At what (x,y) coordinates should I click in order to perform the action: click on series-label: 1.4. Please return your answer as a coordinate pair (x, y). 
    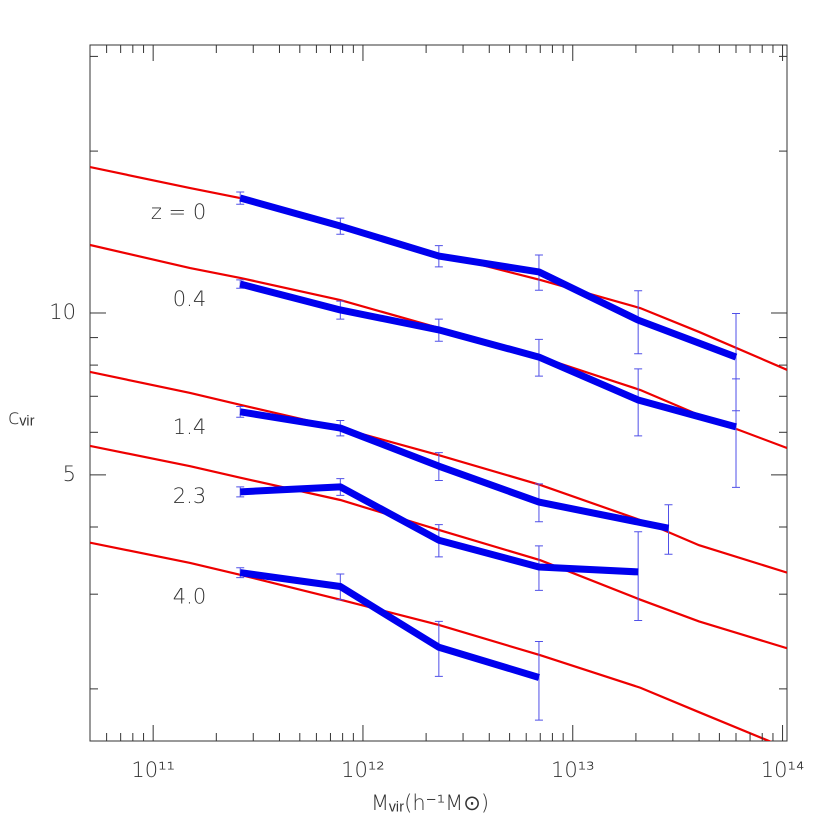
    Looking at the image, I should click on (189, 427).